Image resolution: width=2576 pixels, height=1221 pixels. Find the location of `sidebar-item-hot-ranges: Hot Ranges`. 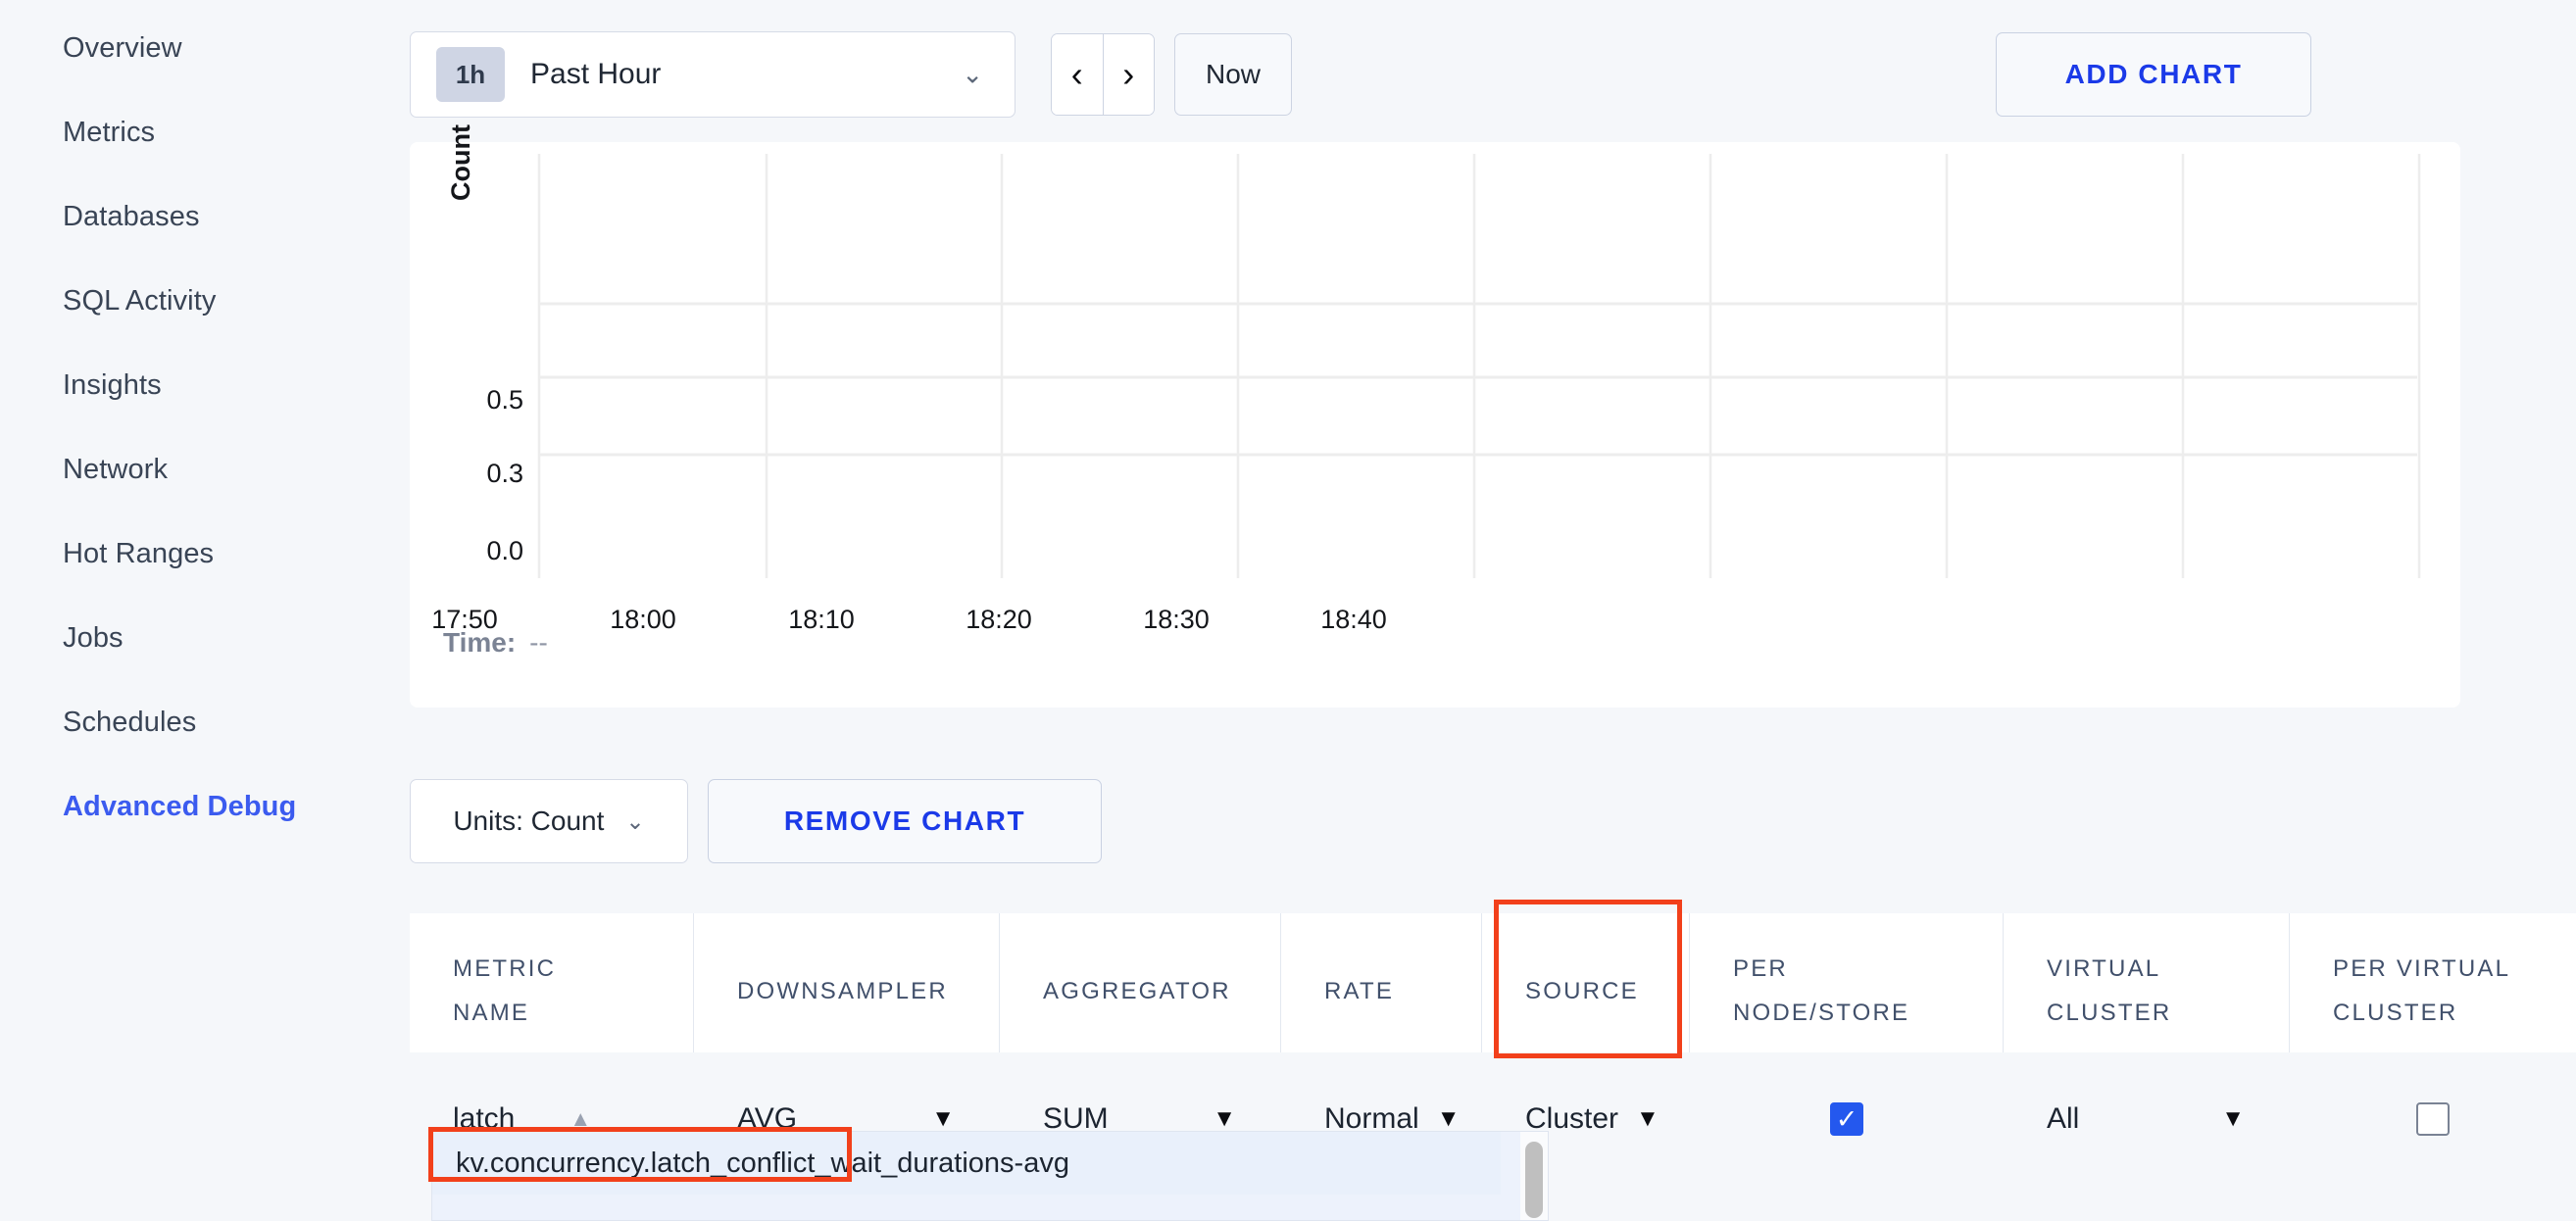

sidebar-item-hot-ranges: Hot Ranges is located at coordinates (190, 554).